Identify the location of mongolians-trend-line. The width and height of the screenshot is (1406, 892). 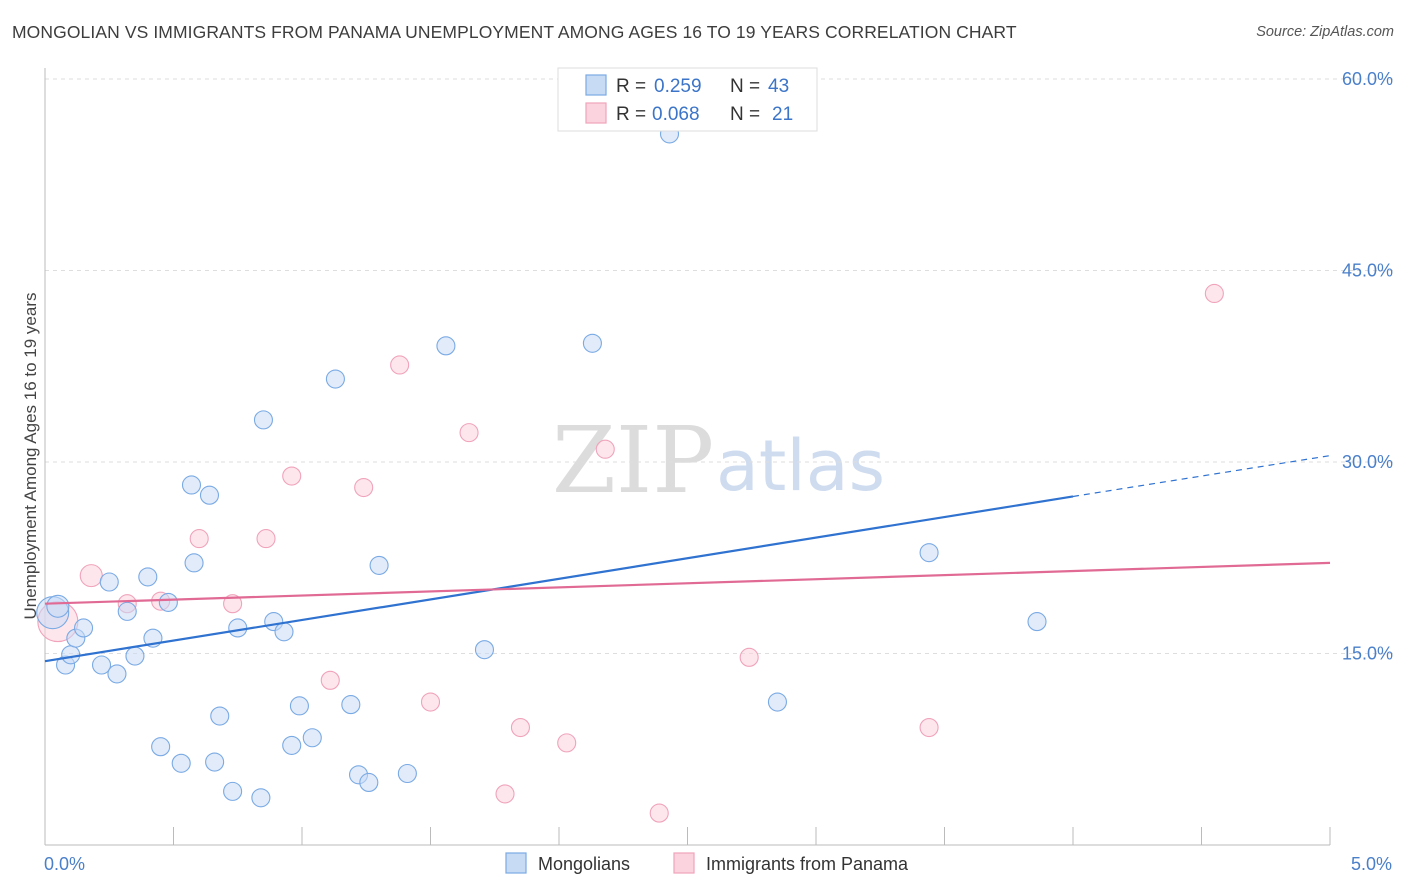
(559, 579).